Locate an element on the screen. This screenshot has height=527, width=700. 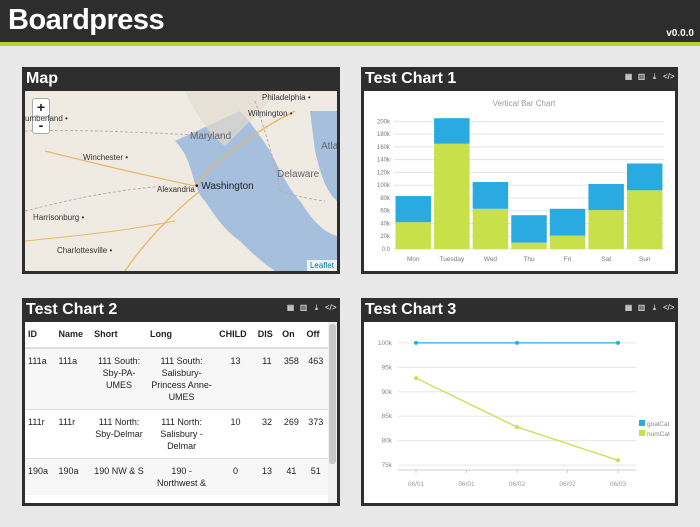
cell-name: 111r is located at coordinates (73, 434).